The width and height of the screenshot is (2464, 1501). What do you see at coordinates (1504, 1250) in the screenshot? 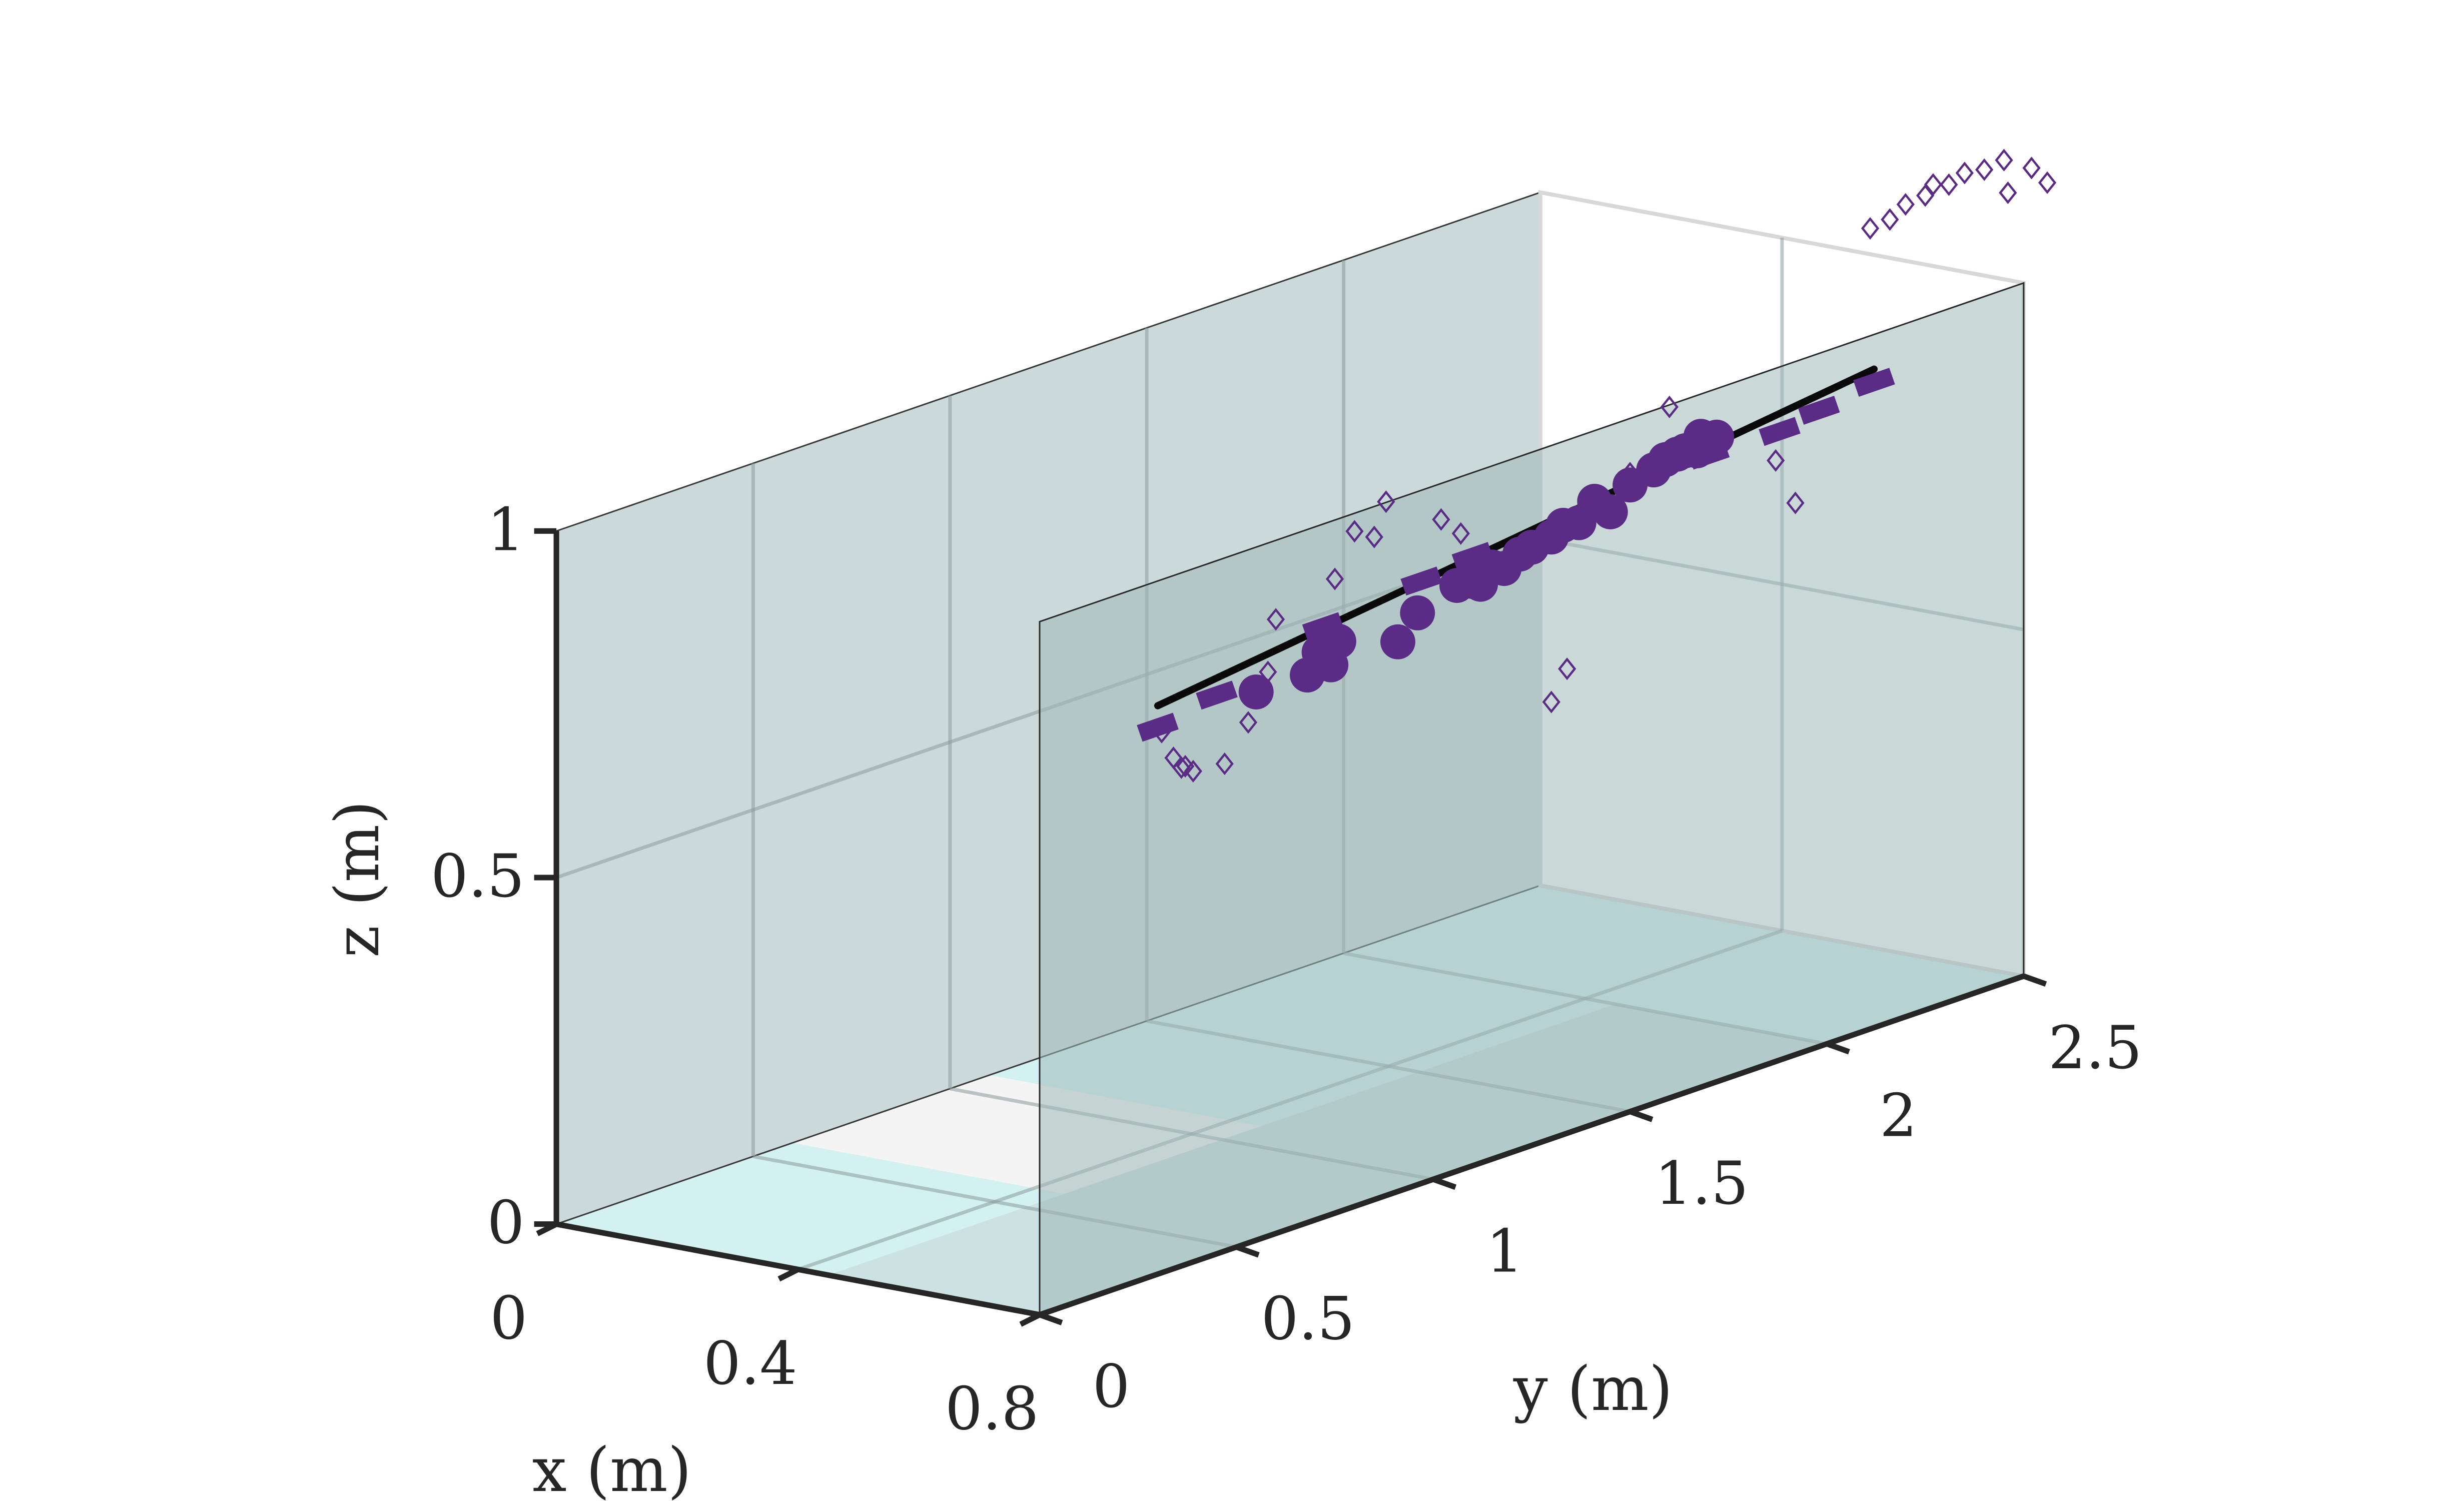
I see `y-tick-label-2: 1` at bounding box center [1504, 1250].